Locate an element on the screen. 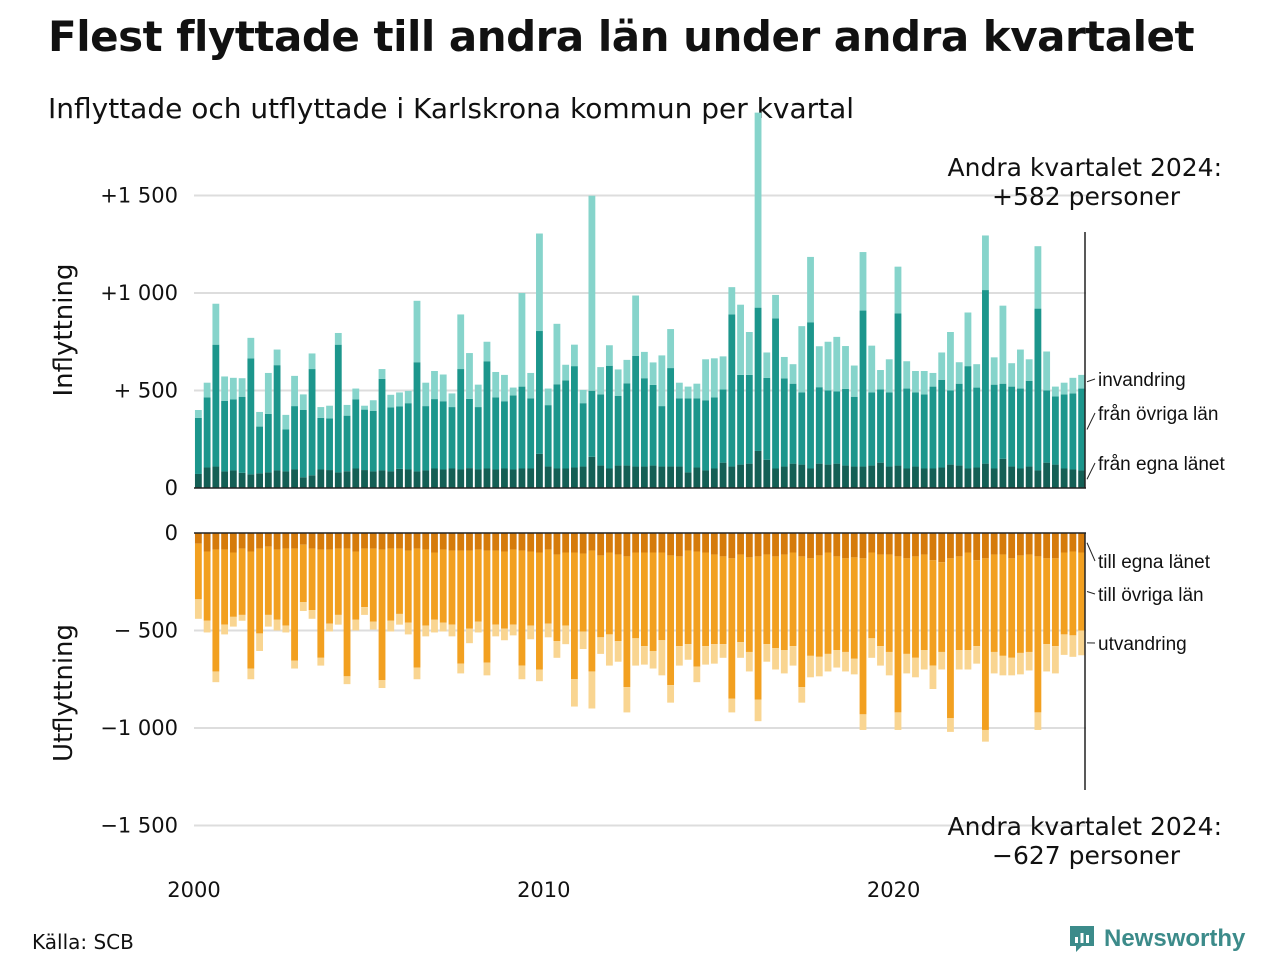  y-tick-label: +1 500 is located at coordinates (139, 196).